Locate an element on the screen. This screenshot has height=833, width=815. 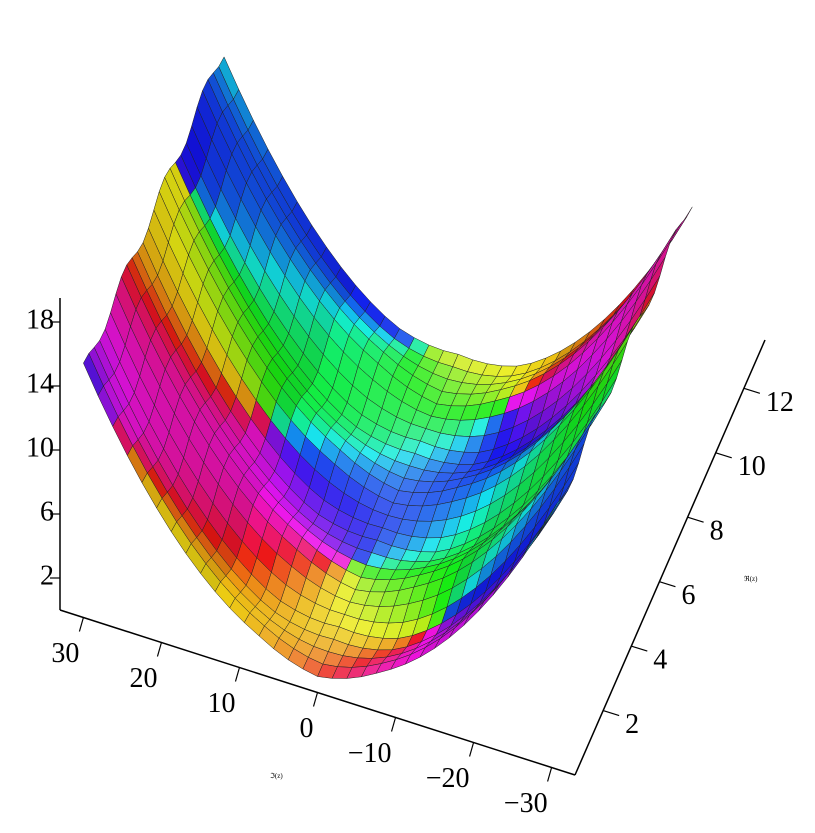
x-tick-label: 30 is located at coordinates (65, 653).